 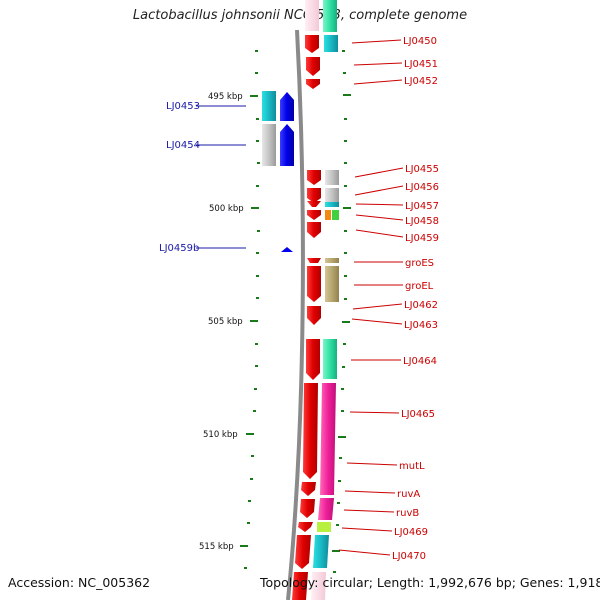 I want to click on gene-label-lj0465: LJ0465, so click(x=418, y=414).